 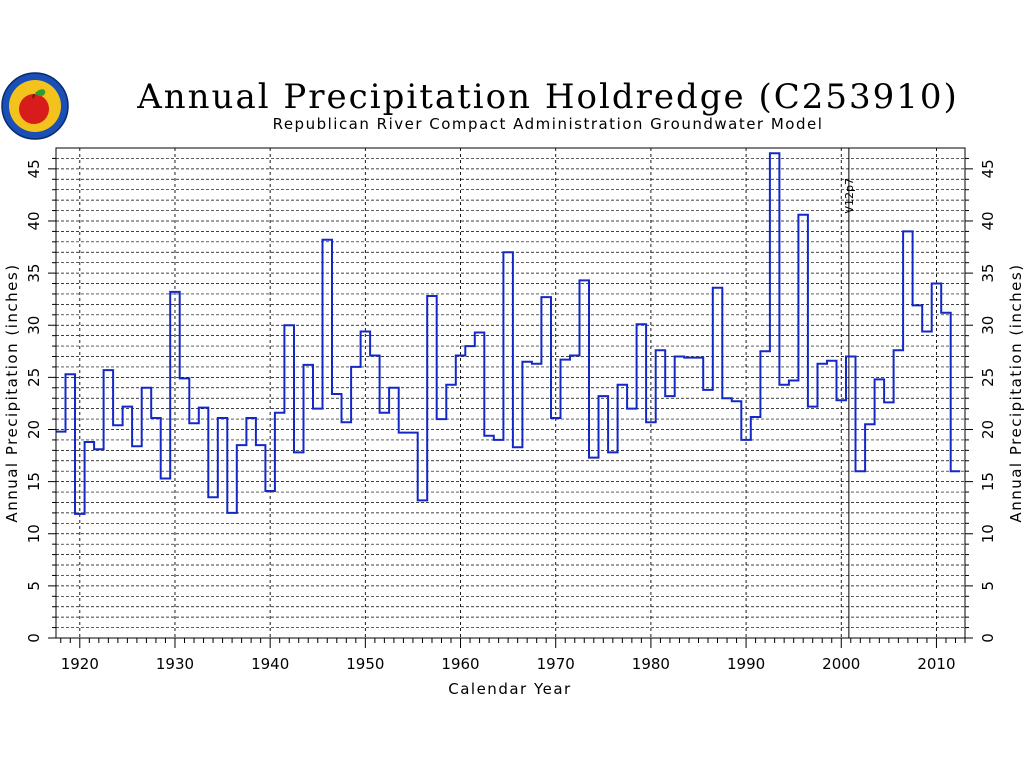 What do you see at coordinates (1015, 392) in the screenshot?
I see `y-axis-label-right: Annual Precipitation (inches)` at bounding box center [1015, 392].